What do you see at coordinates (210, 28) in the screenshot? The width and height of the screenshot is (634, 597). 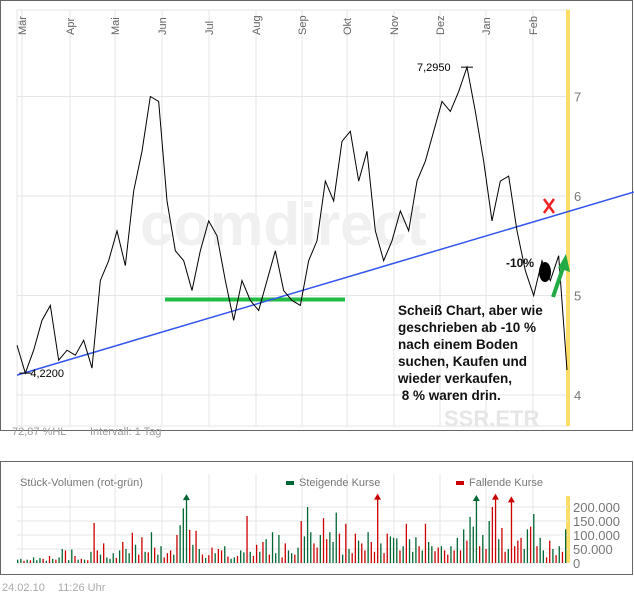 I see `month-label: Jul` at bounding box center [210, 28].